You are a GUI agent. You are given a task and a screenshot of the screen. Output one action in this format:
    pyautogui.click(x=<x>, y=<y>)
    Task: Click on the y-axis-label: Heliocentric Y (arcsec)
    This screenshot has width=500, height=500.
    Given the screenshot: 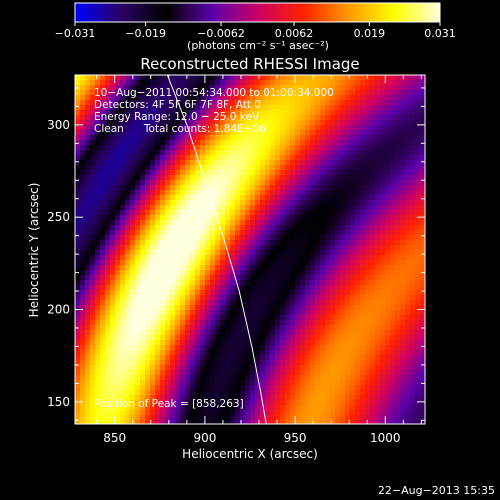 What is the action you would take?
    pyautogui.click(x=34, y=250)
    